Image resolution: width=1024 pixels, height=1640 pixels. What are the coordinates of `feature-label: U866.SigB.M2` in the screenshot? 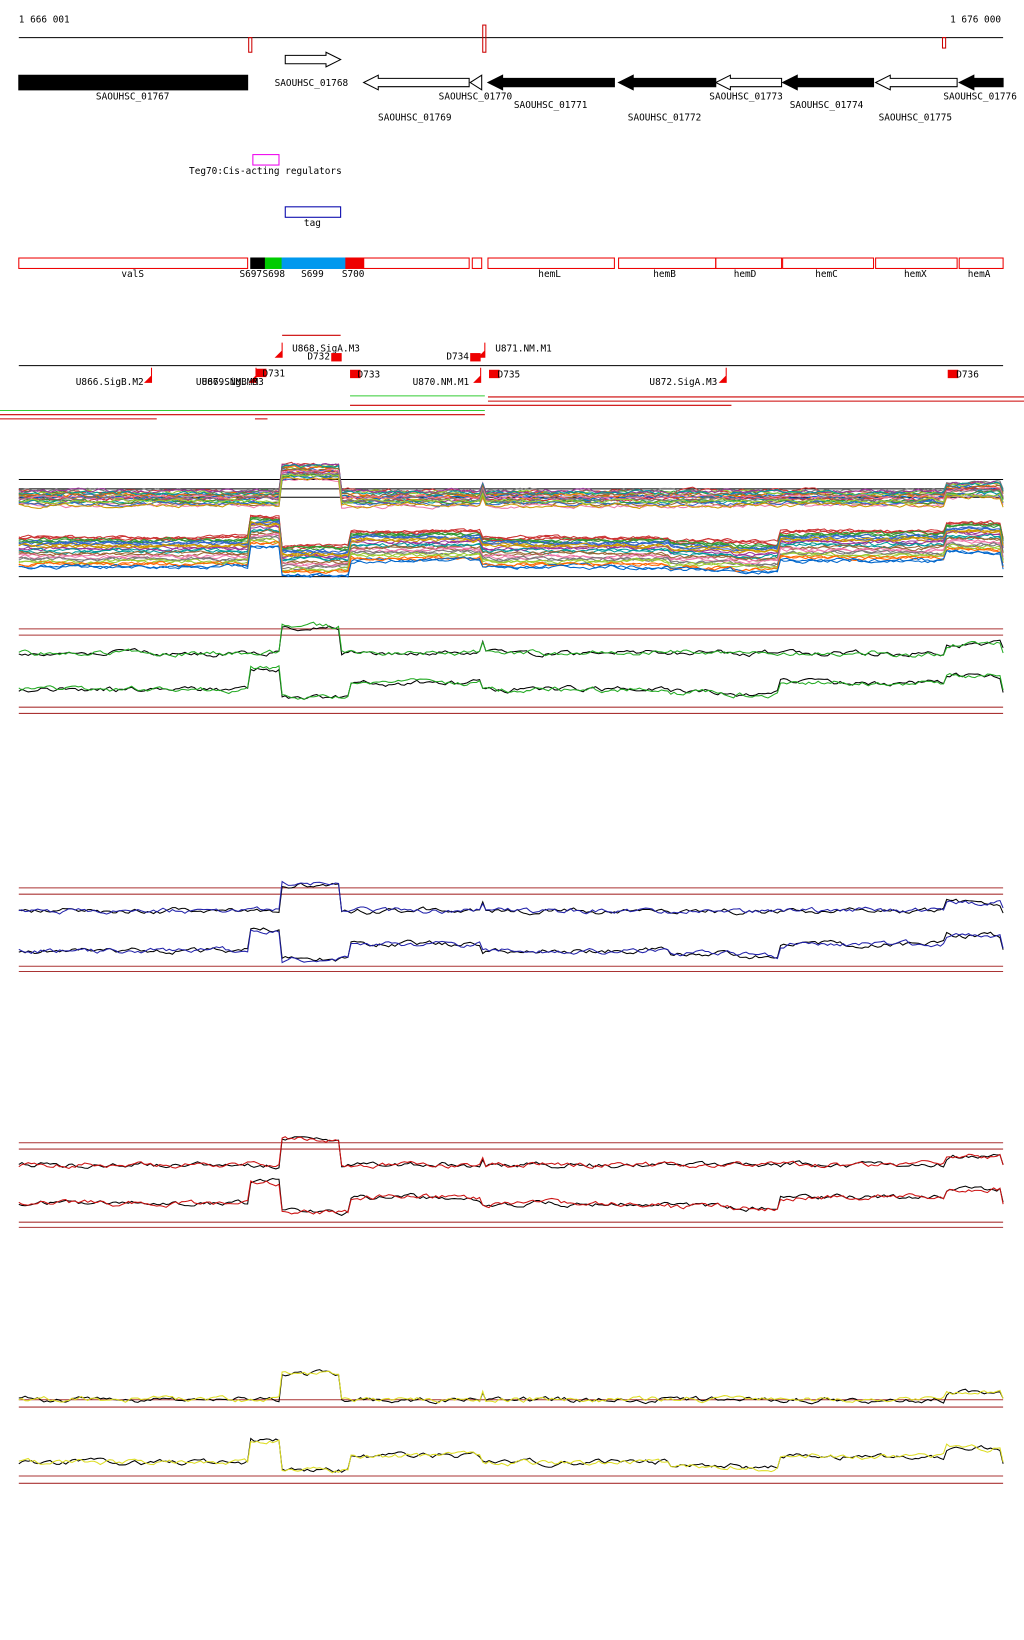 It's located at (110, 382).